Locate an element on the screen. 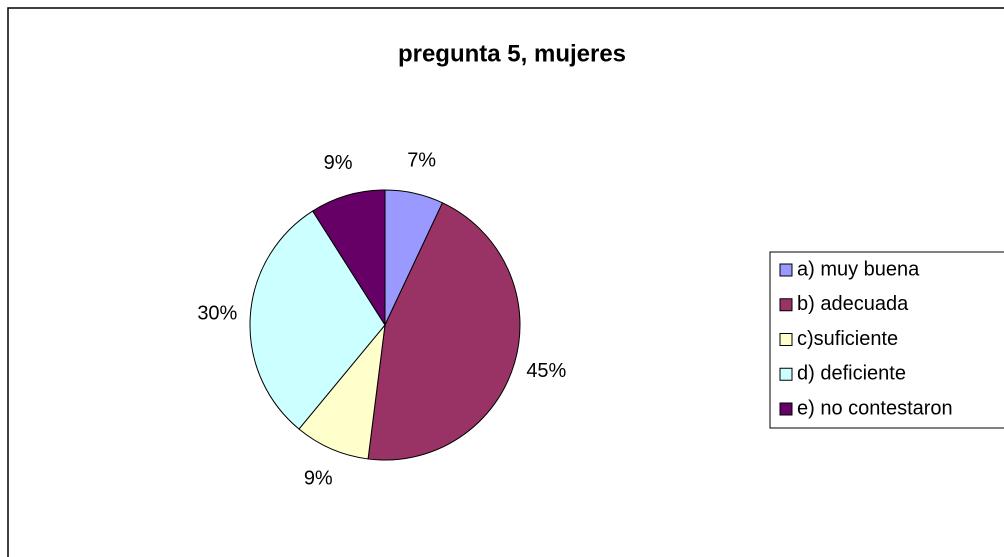  legend-label: b) adecuada is located at coordinates (853, 304).